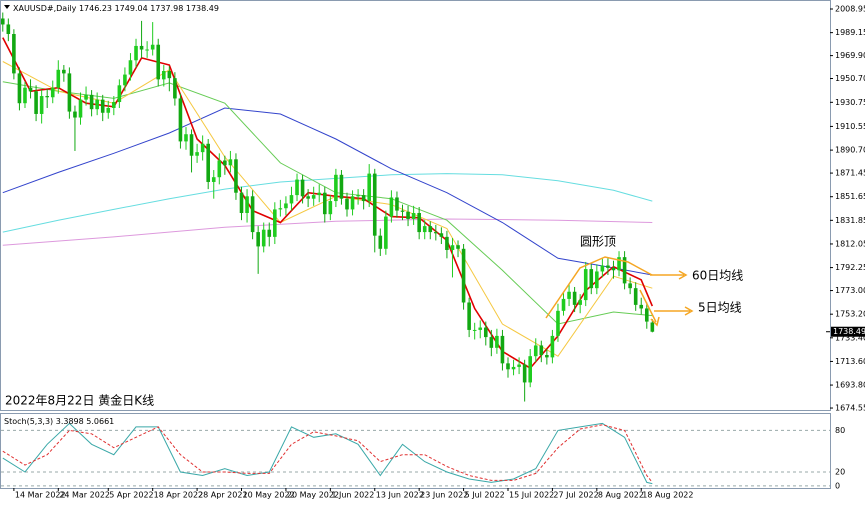  Describe the element at coordinates (667, 495) in the screenshot. I see `x-tick-label: 18 Aug 2022` at that location.